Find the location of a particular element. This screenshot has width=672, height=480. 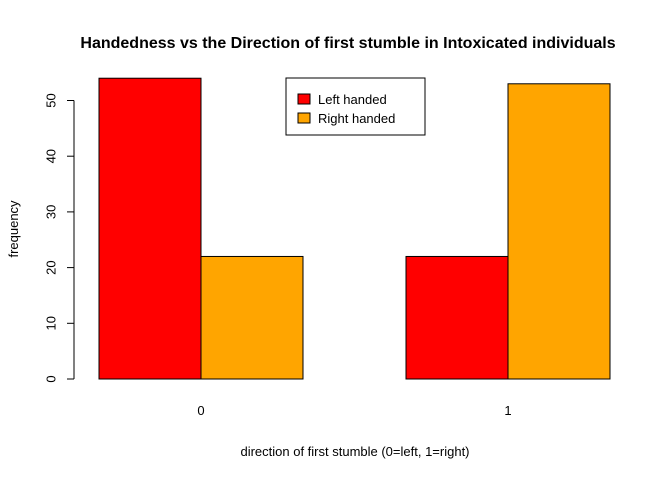

y-tick-label-50: 50 is located at coordinates (50, 100).